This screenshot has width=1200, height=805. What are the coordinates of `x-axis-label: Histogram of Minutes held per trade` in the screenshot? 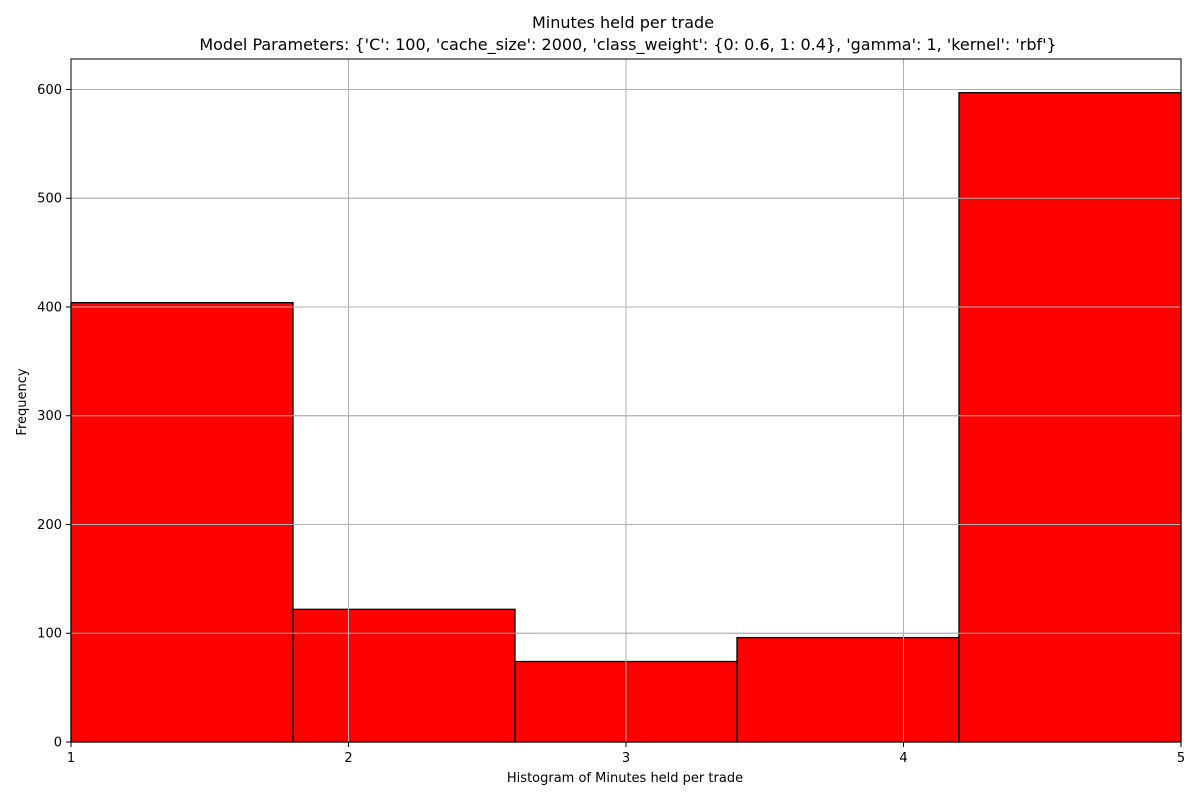 It's located at (625, 778).